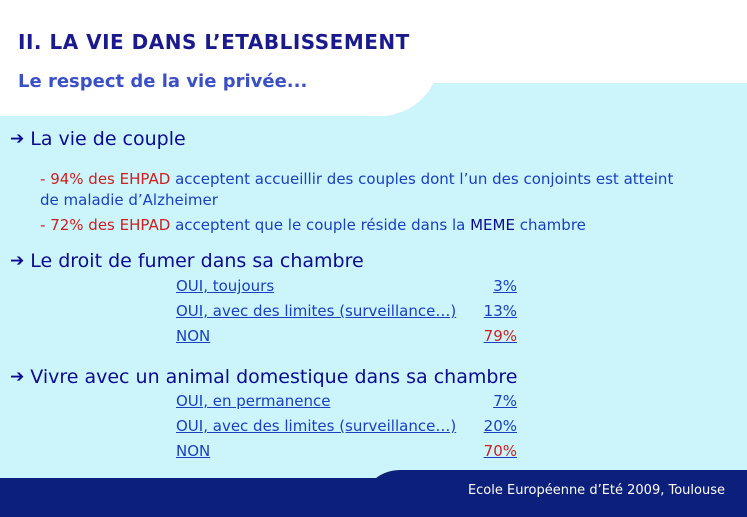 Image resolution: width=747 pixels, height=517 pixels. What do you see at coordinates (320, 225) in the screenshot?
I see `bullet-couple-2-text1: acceptent que le couple réside dans la` at bounding box center [320, 225].